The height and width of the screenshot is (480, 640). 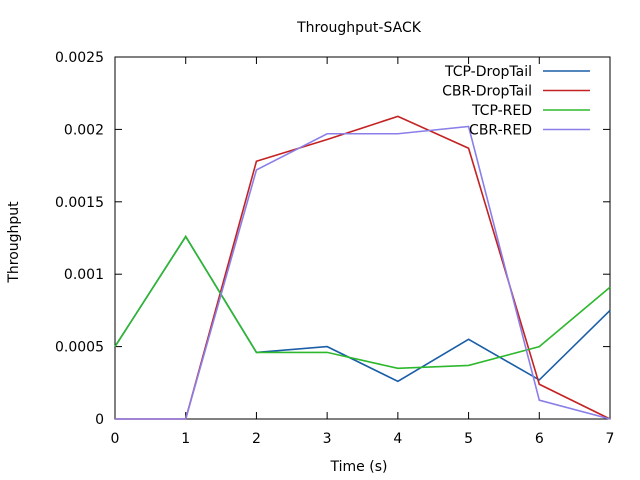 What do you see at coordinates (99, 420) in the screenshot?
I see `y-tick-label: 0` at bounding box center [99, 420].